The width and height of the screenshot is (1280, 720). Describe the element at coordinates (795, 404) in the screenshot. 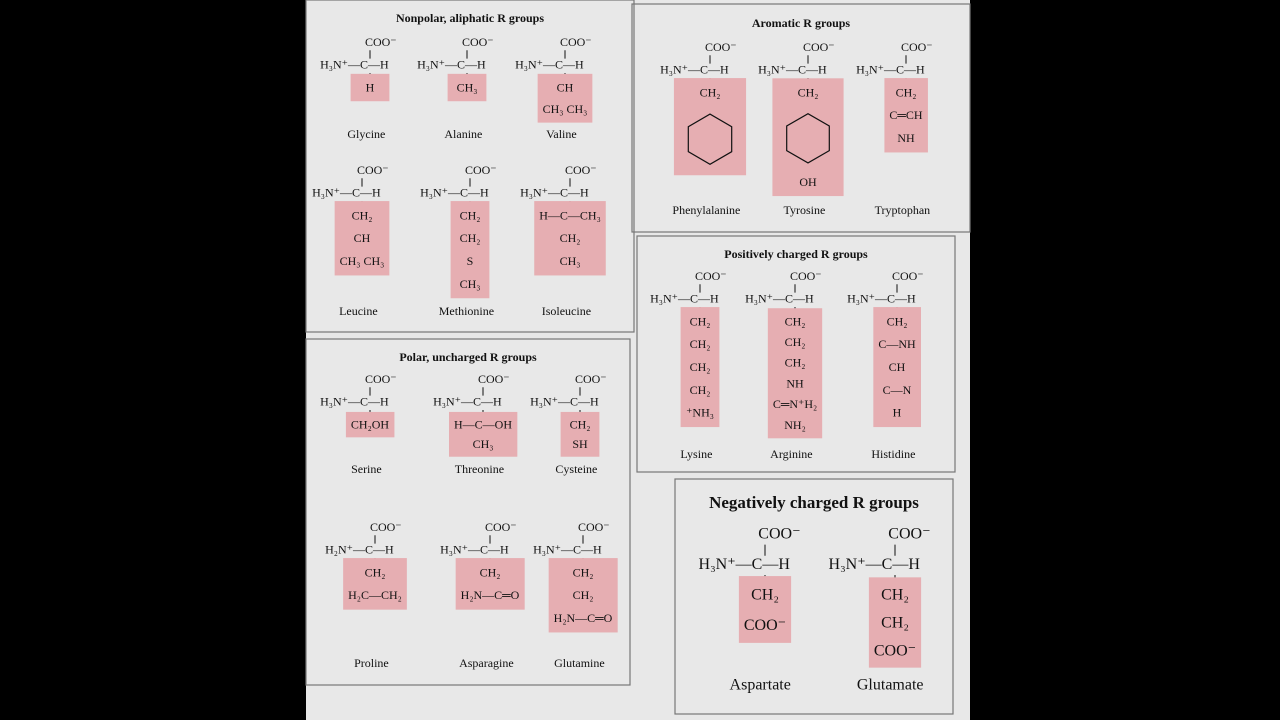

I see `r-group-atom: C═N⁺H₂` at that location.